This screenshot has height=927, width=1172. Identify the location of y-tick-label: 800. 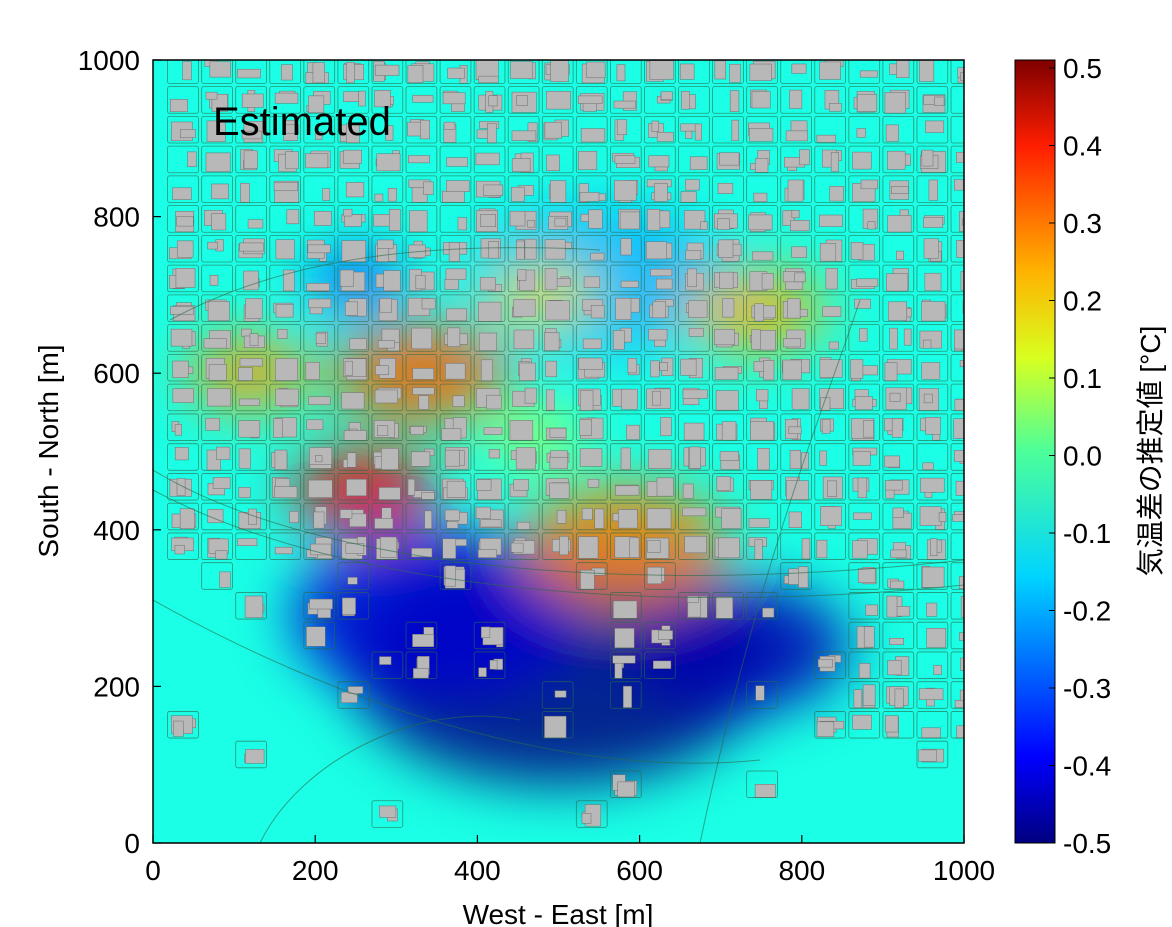
(116, 217).